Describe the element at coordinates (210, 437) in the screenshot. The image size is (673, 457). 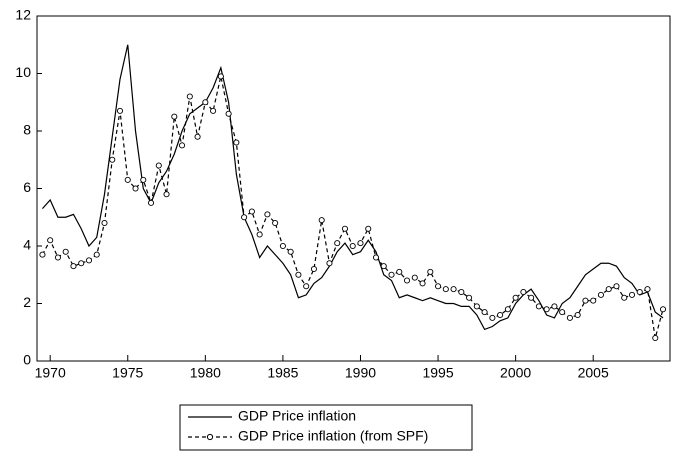
I see `legend-marker` at that location.